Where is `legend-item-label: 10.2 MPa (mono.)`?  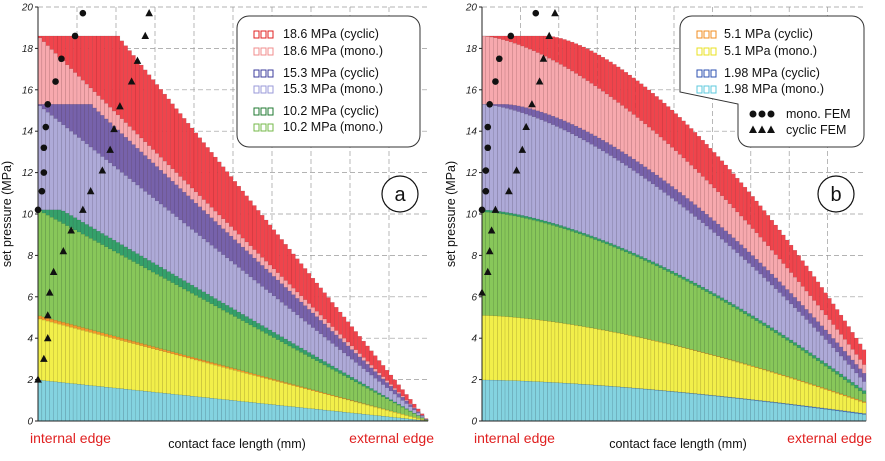 legend-item-label: 10.2 MPa (mono.) is located at coordinates (333, 127).